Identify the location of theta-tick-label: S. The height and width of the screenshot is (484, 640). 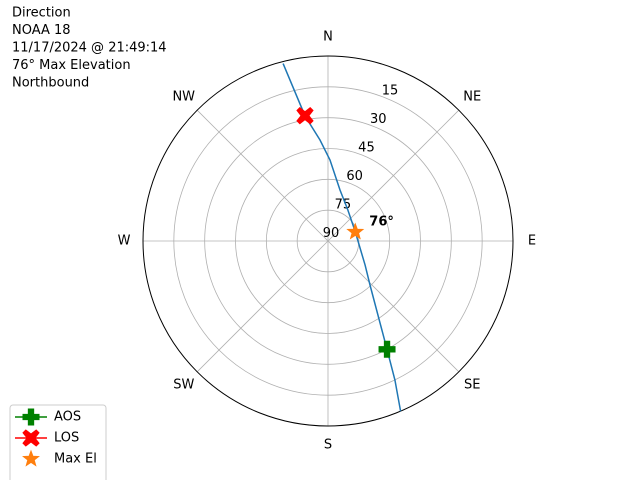
(328, 445).